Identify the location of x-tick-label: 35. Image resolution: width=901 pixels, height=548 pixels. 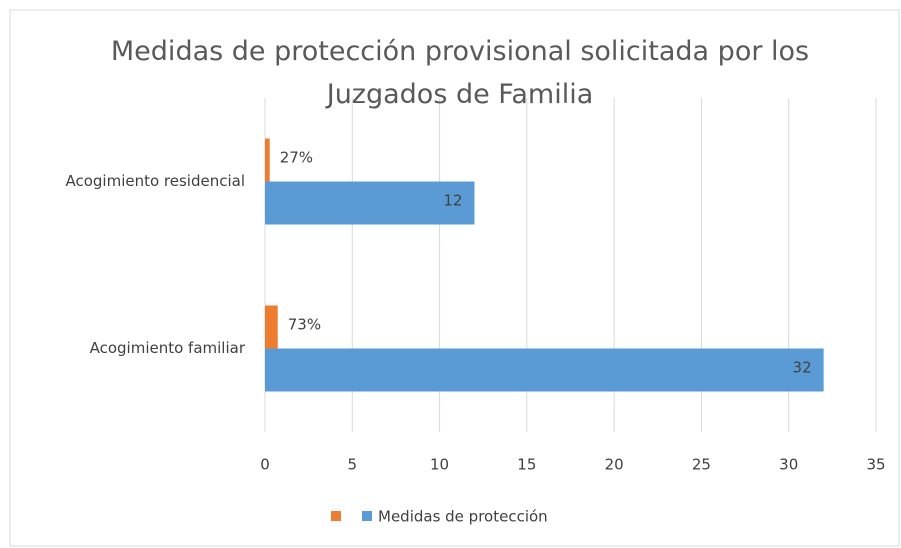
(875, 465).